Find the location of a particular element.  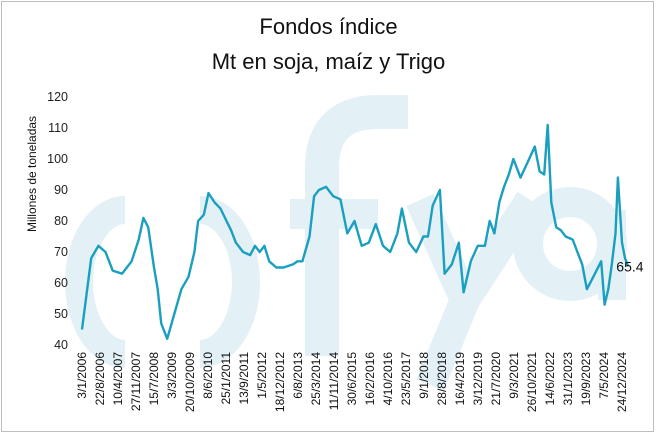

x-tick-label: 3/12/2019 is located at coordinates (478, 379).